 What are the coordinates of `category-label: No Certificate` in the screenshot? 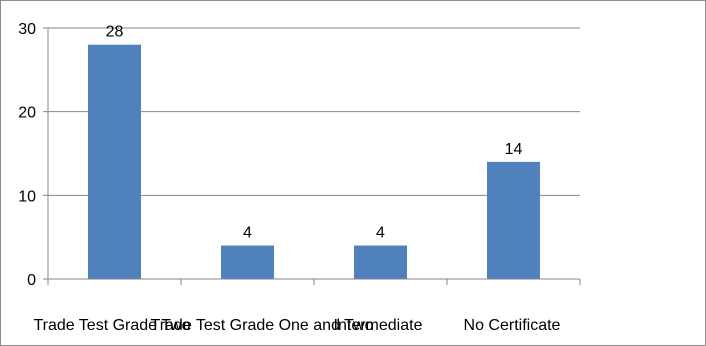 It's located at (512, 325).